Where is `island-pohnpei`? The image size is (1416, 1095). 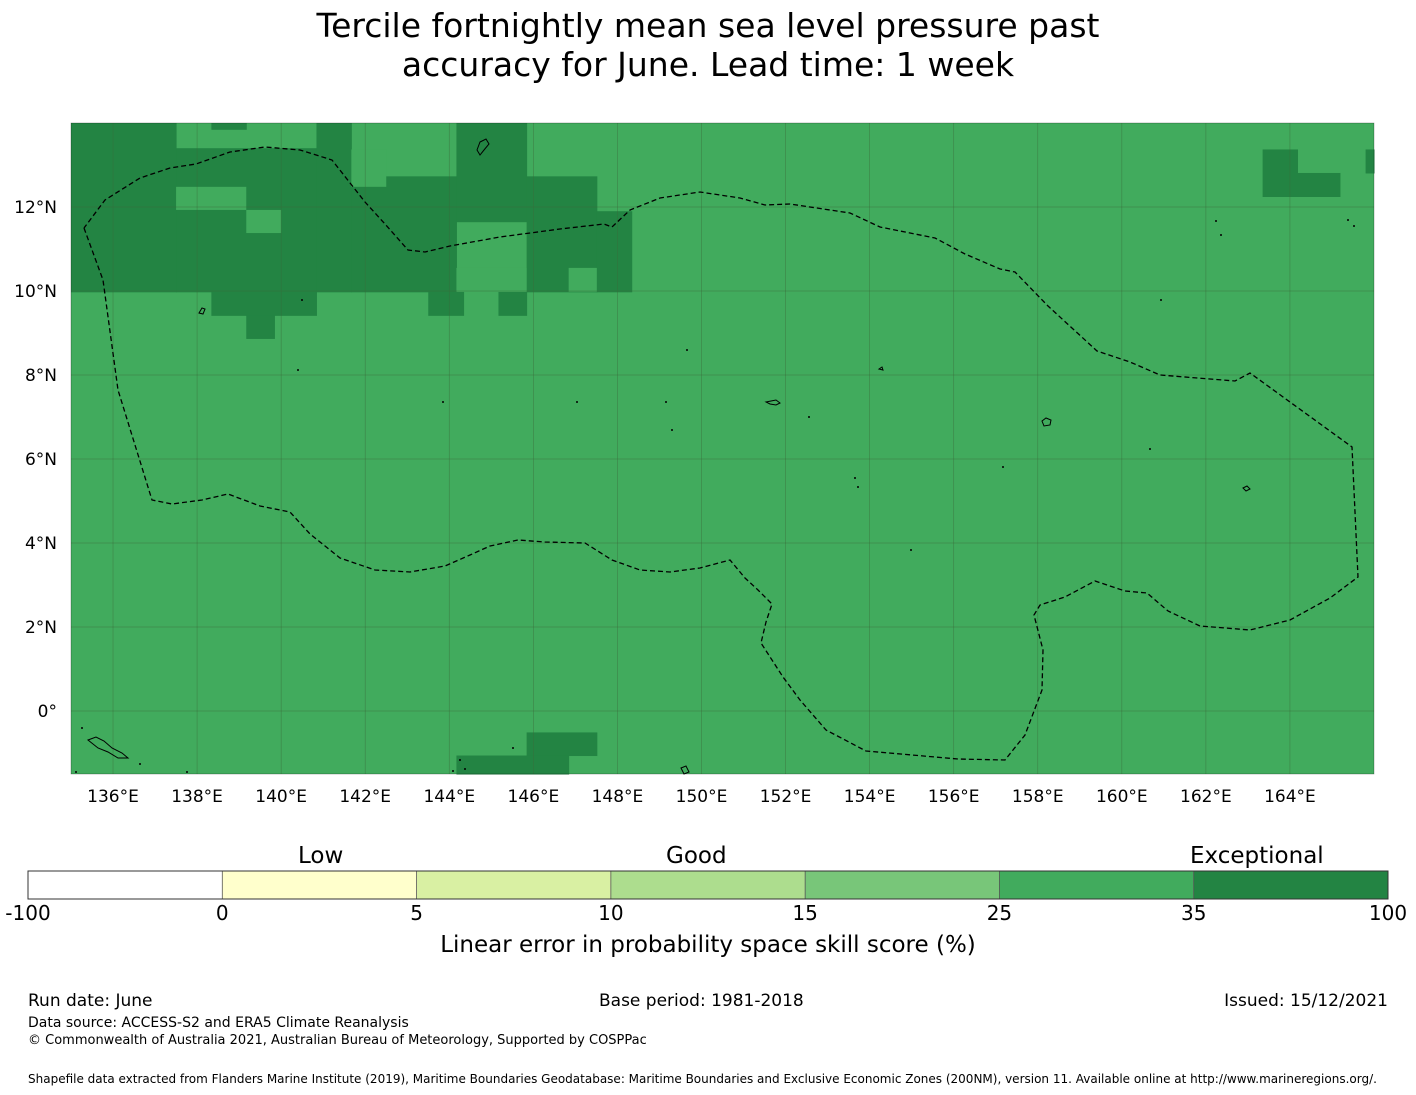 island-pohnpei is located at coordinates (1046, 422).